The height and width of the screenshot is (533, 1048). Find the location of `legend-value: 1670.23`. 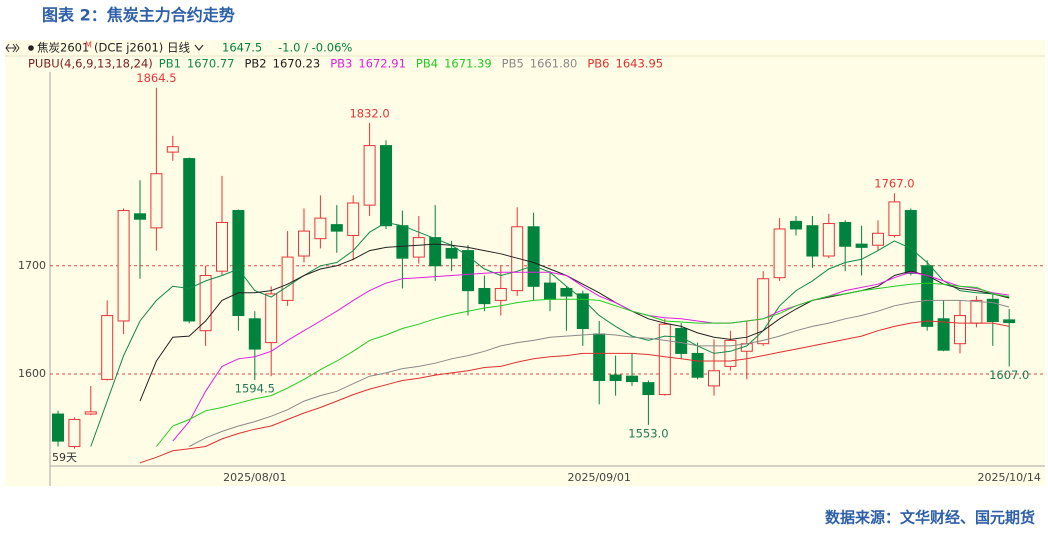

legend-value: 1670.23 is located at coordinates (297, 64).